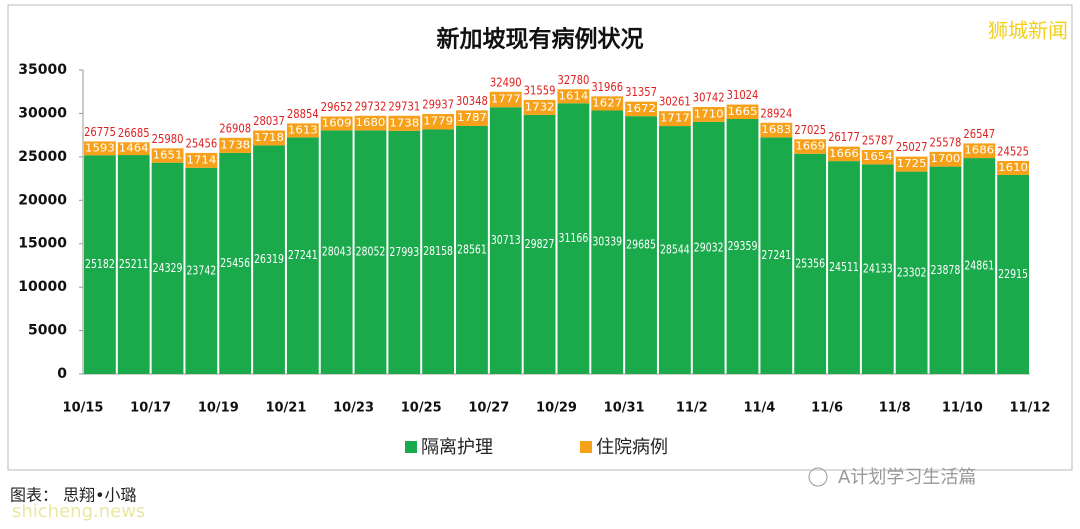 The height and width of the screenshot is (529, 1080). Describe the element at coordinates (168, 139) in the screenshot. I see `total-label: 25980` at that location.